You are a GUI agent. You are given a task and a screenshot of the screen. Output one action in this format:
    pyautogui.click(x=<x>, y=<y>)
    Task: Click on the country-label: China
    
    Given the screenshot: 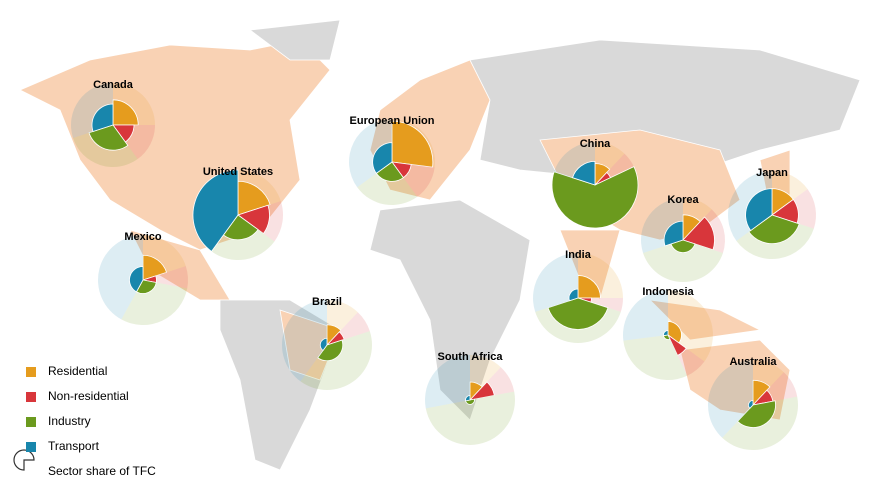 What is the action you would take?
    pyautogui.click(x=595, y=144)
    